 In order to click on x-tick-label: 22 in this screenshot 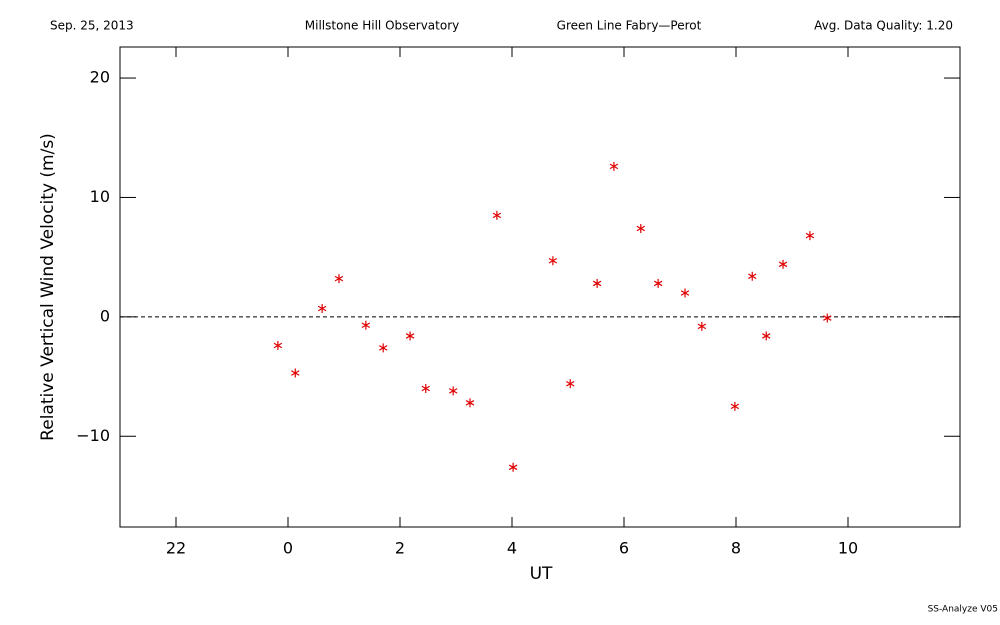, I will do `click(176, 548)`.